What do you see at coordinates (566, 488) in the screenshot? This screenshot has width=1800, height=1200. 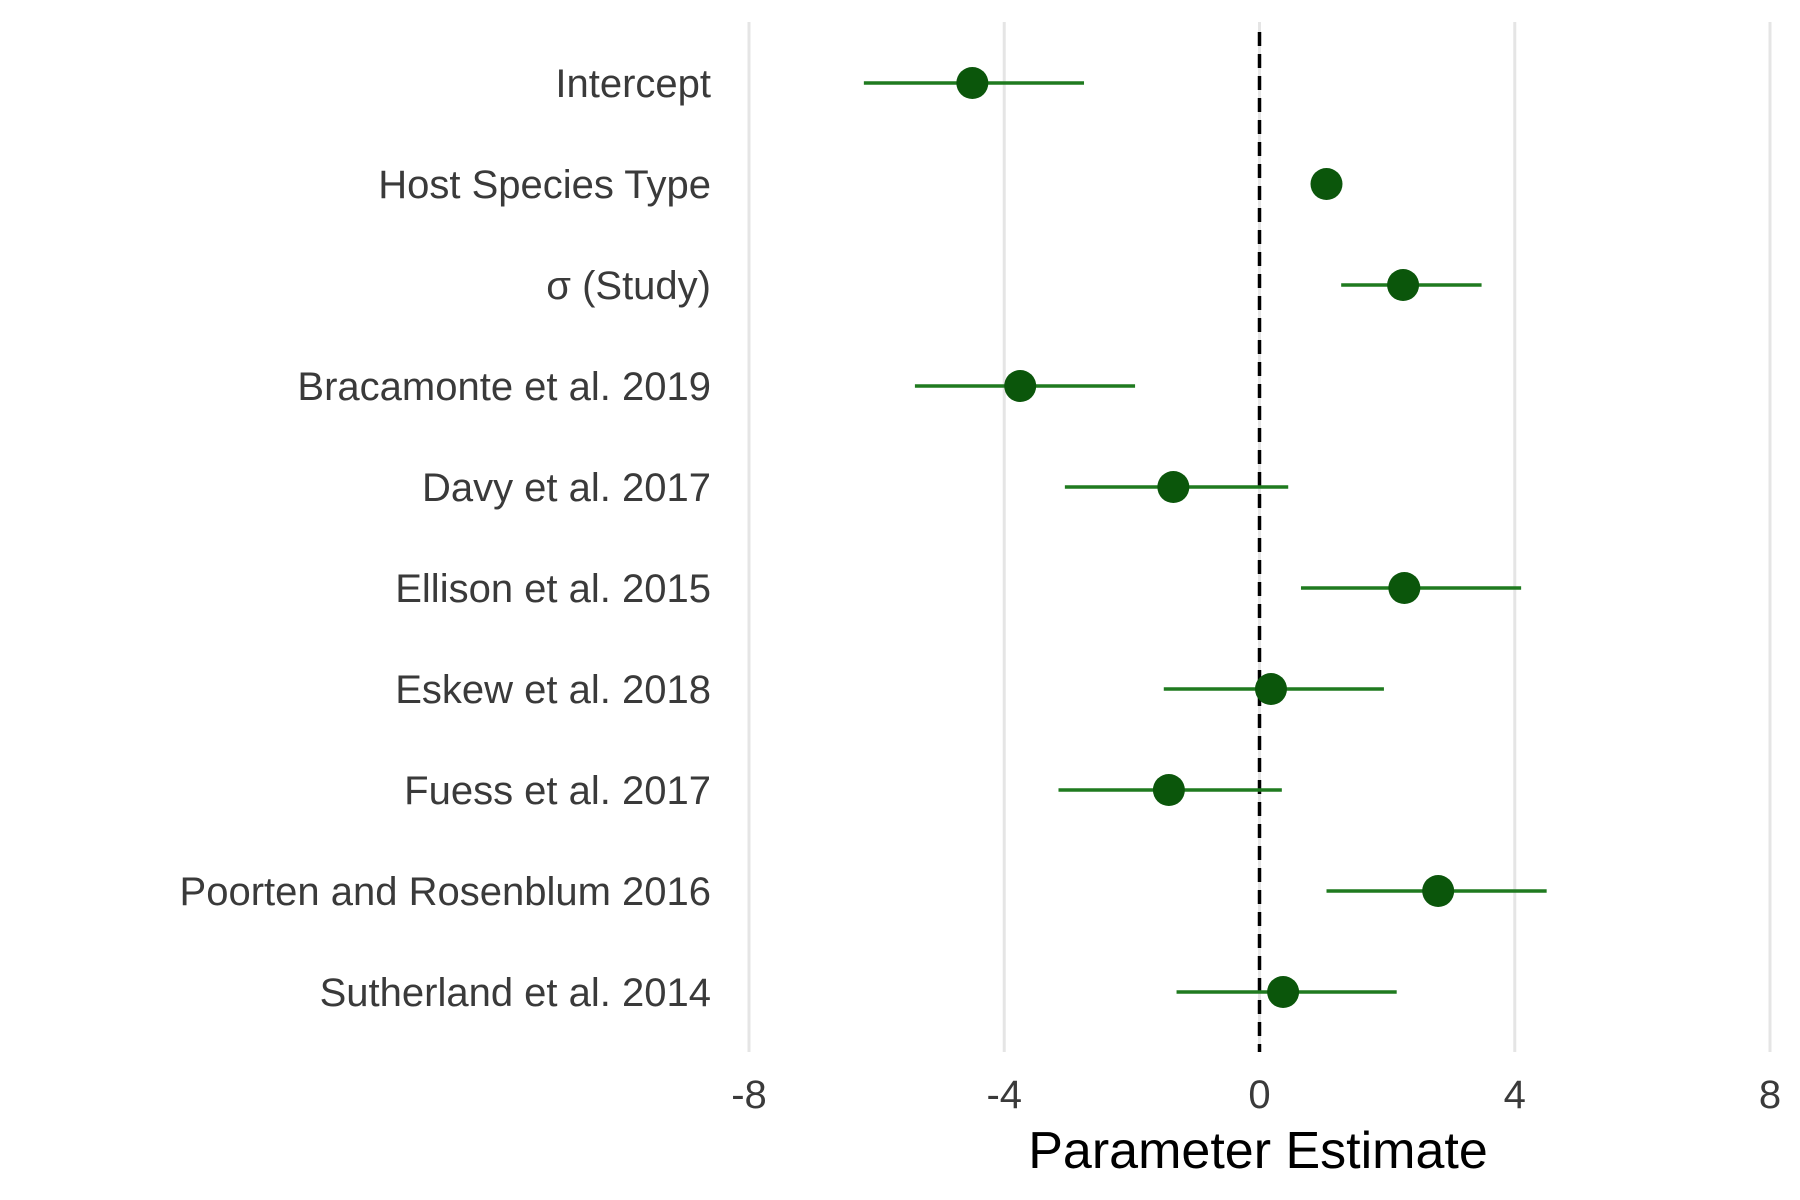 I see `category-label: Davy et al. 2017` at bounding box center [566, 488].